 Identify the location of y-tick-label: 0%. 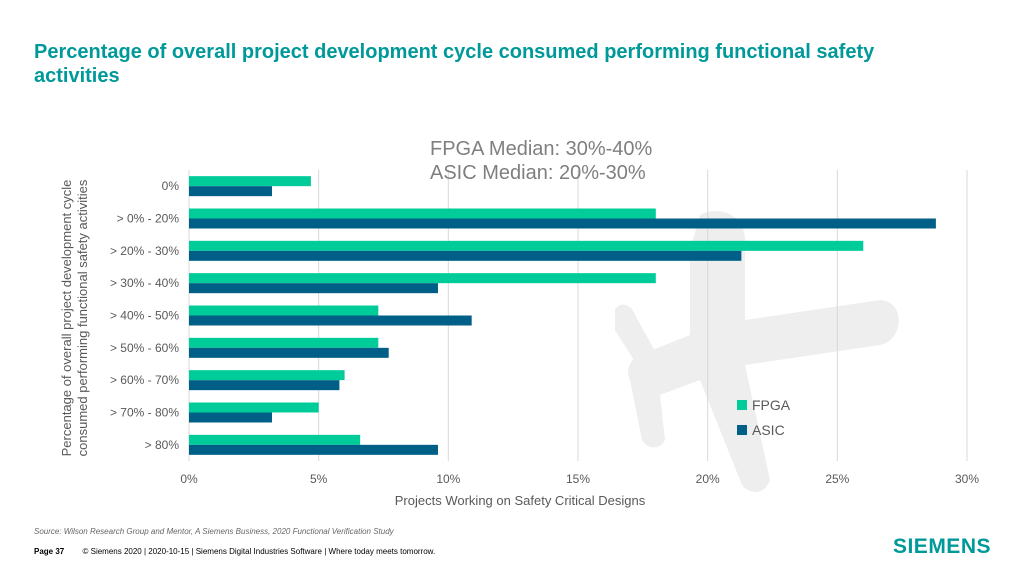
(171, 186).